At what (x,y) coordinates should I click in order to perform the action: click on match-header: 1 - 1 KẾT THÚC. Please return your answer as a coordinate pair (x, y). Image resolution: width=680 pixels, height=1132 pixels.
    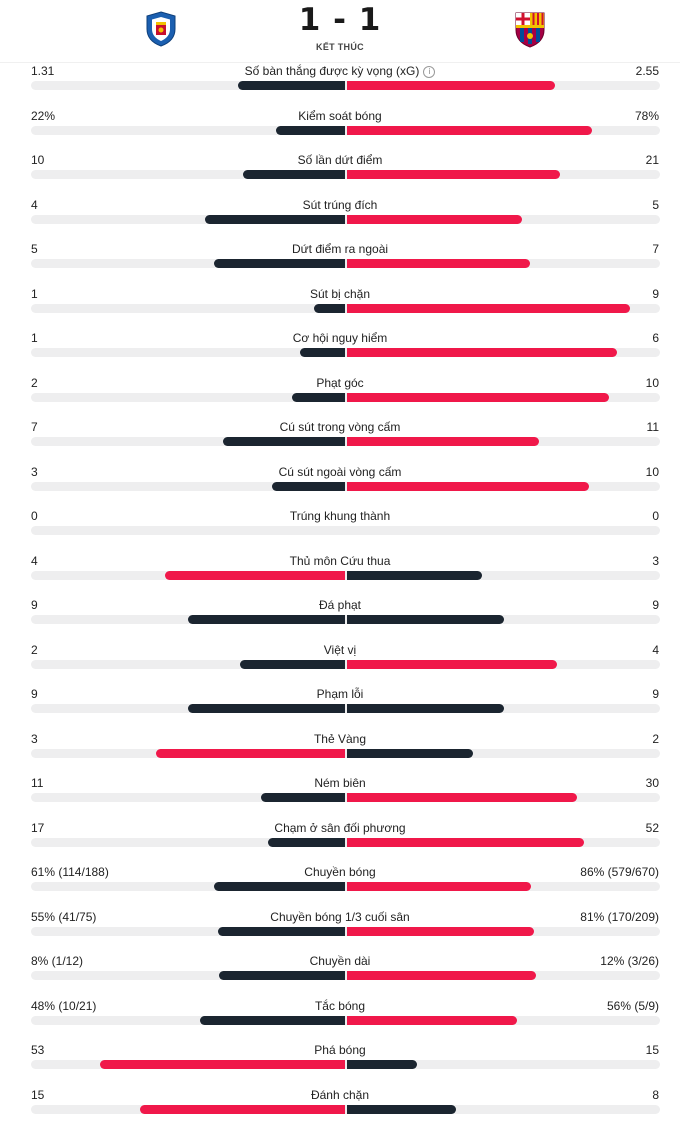
    Looking at the image, I should click on (340, 31).